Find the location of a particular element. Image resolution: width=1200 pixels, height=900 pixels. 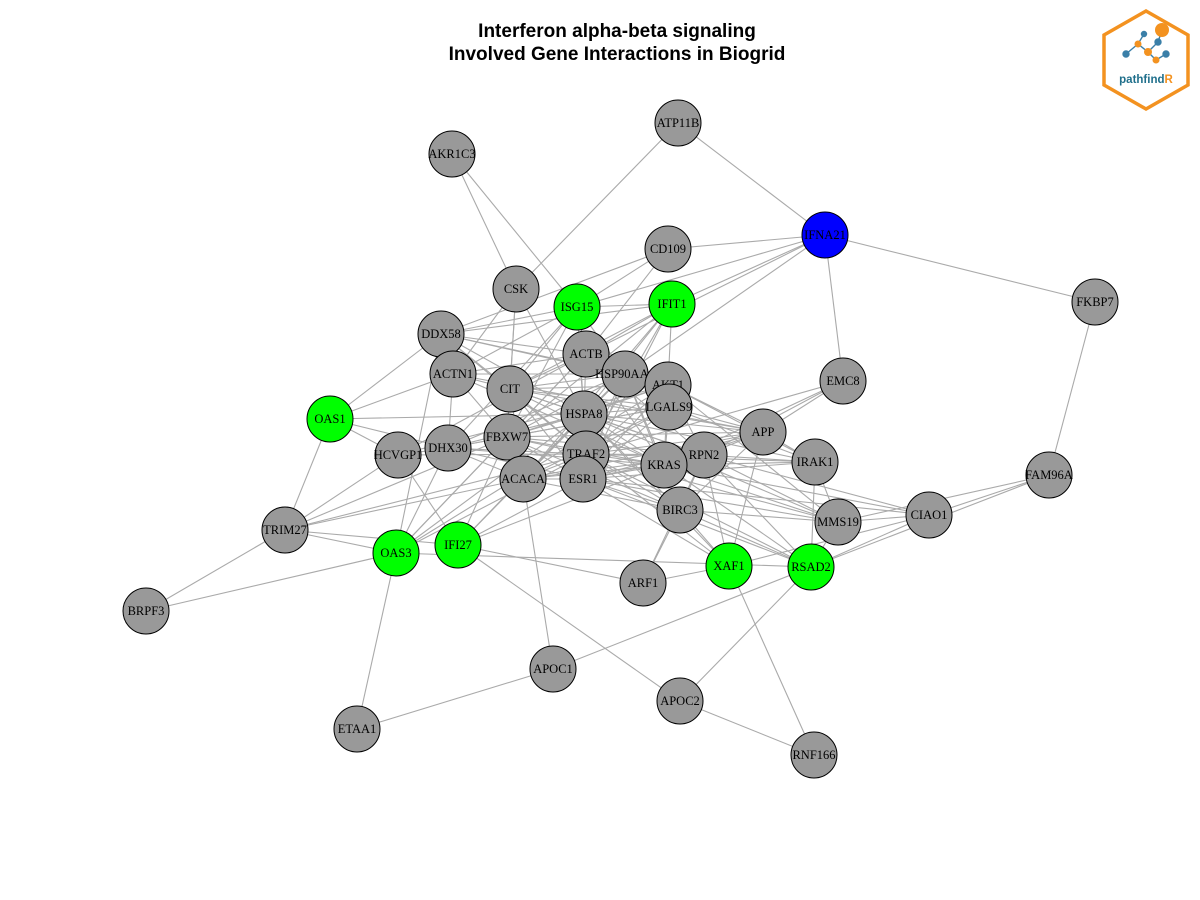

edge-traf2-oas3 is located at coordinates (491, 503).